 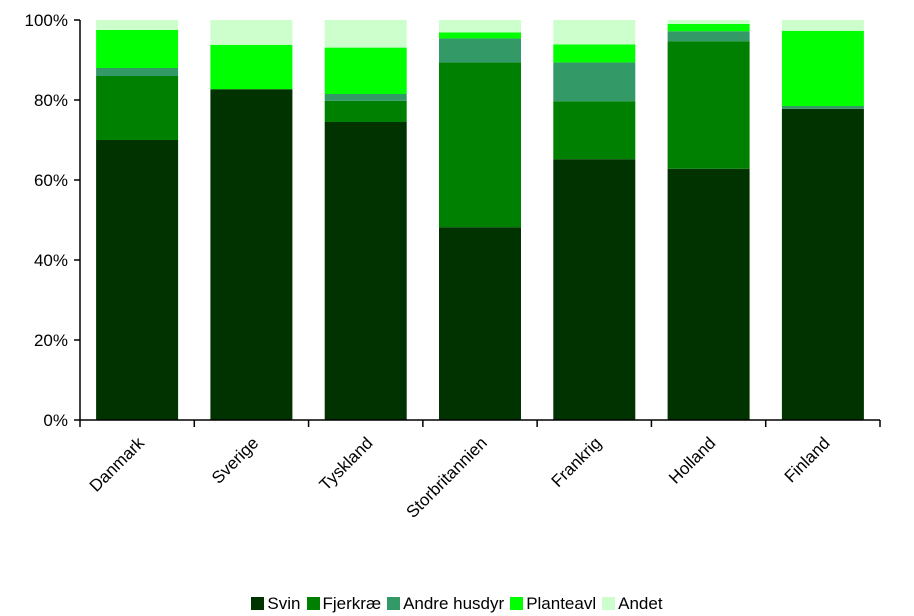 I want to click on legend-item: Planteavl, so click(x=553, y=604).